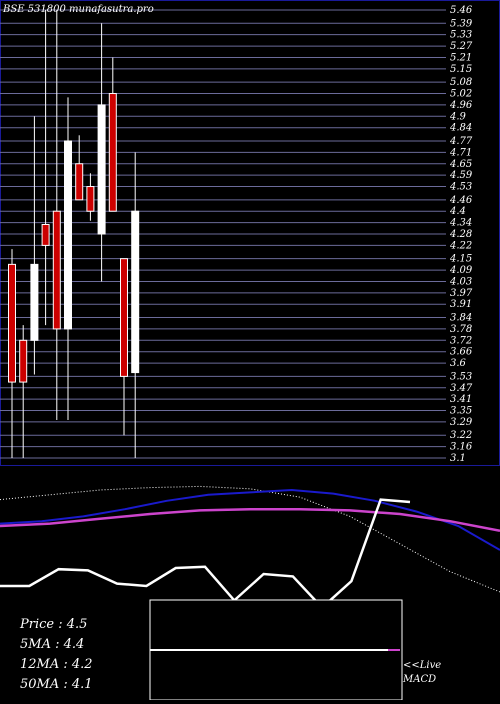 The image size is (500, 704). Describe the element at coordinates (461, 422) in the screenshot. I see `y-tick-label: 3.29` at that location.